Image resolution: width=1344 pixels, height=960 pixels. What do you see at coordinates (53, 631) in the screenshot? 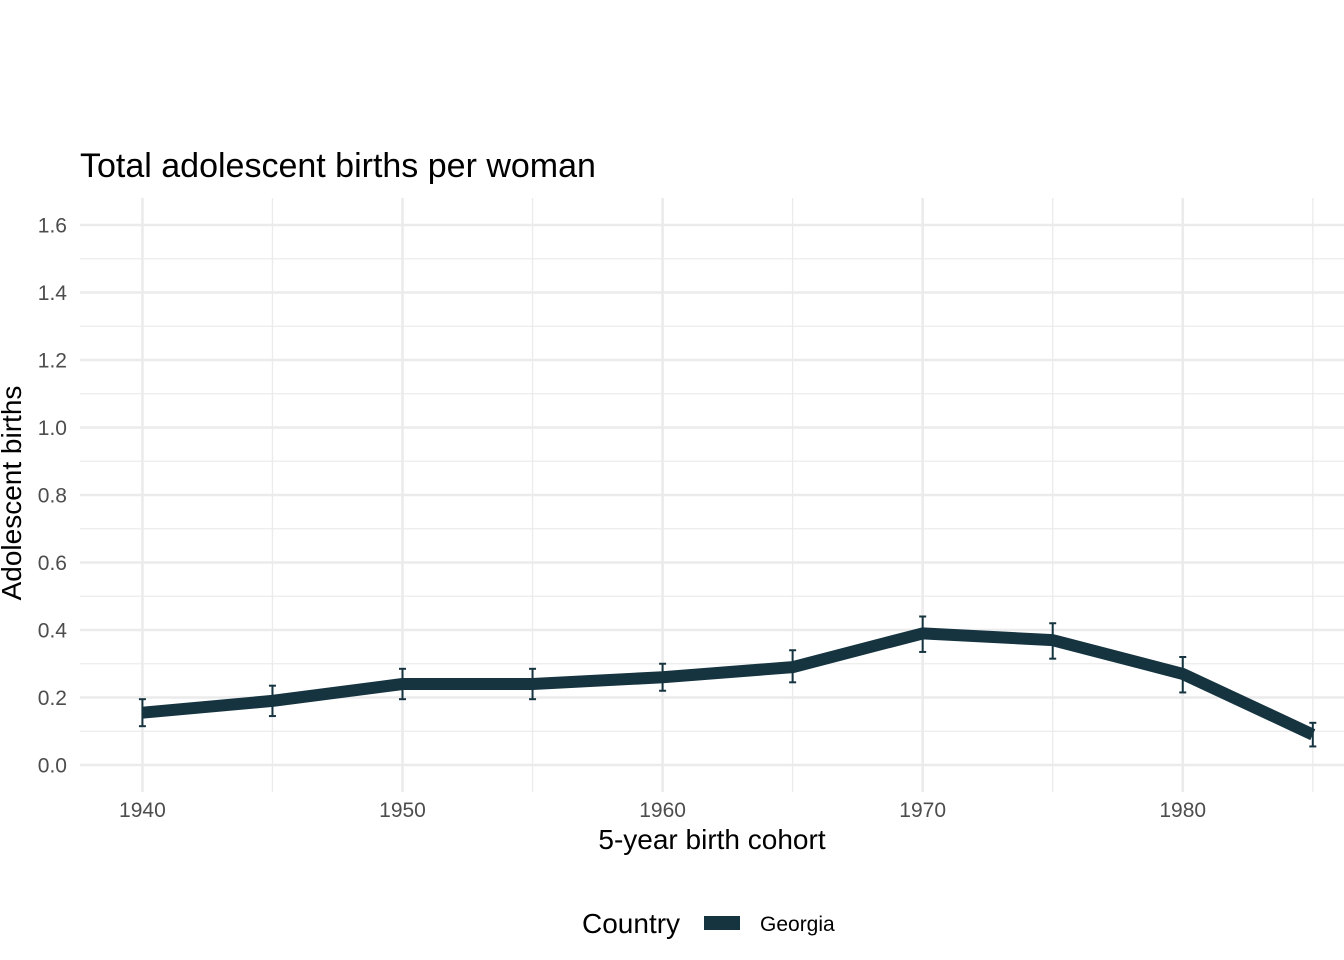
I see `y-tick-label: 0.4` at bounding box center [53, 631].